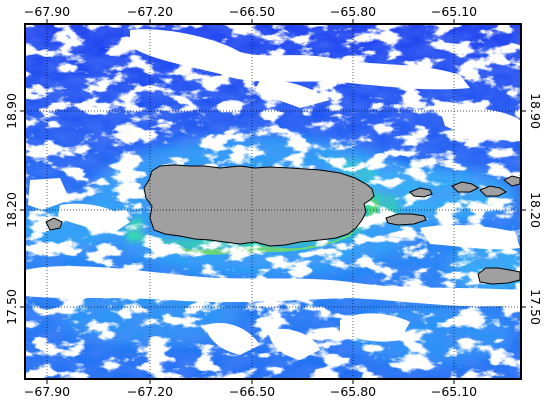 The image size is (545, 404). What do you see at coordinates (535, 111) in the screenshot?
I see `right-lat-label: 18.90` at bounding box center [535, 111].